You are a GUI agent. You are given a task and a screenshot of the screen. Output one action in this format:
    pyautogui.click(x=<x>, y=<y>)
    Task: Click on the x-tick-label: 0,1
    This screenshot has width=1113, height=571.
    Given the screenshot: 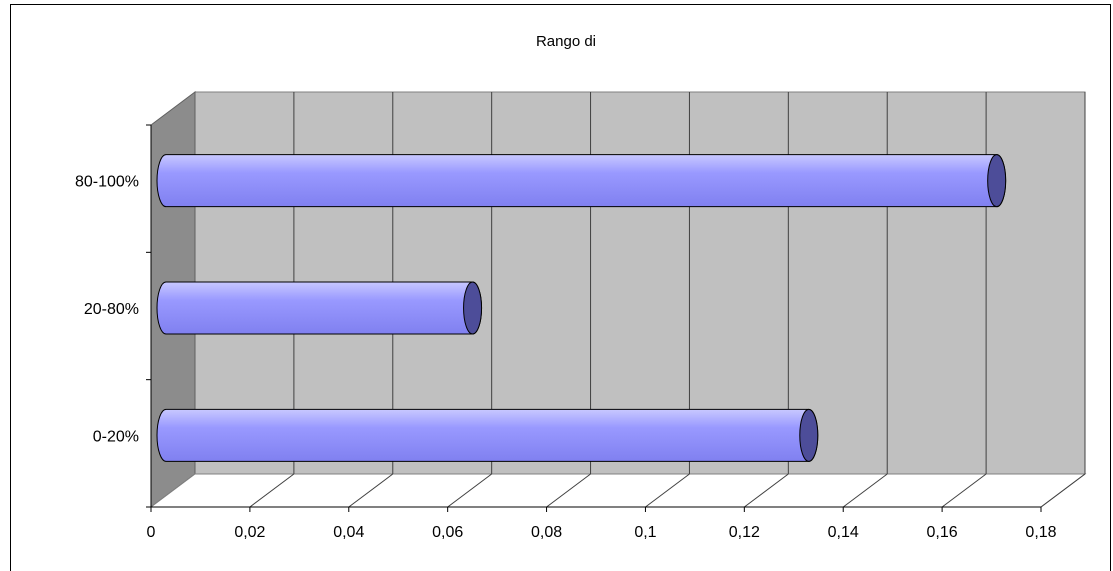 What is the action you would take?
    pyautogui.click(x=645, y=532)
    